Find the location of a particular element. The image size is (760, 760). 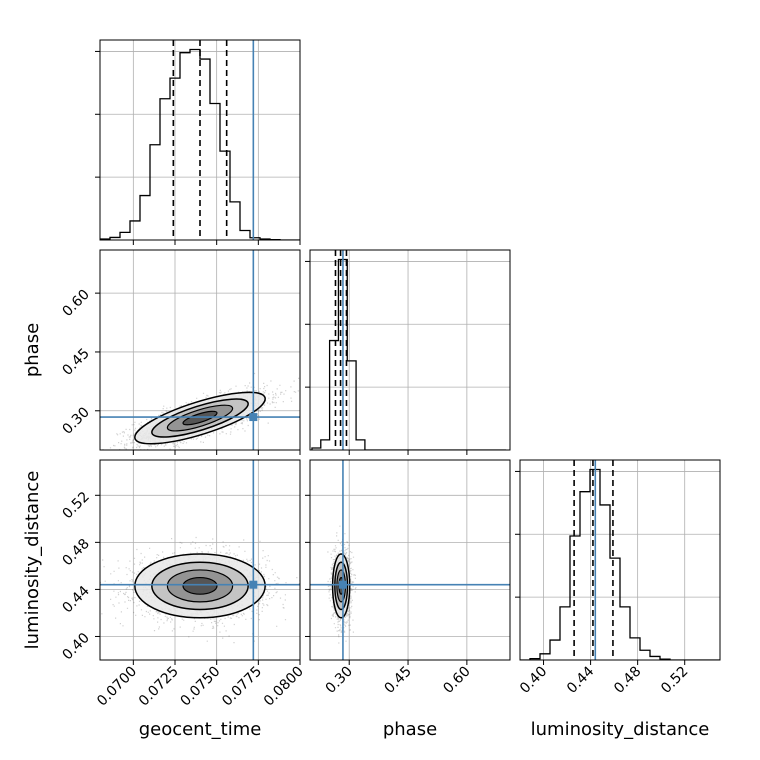

x-tick-label: 0.52 is located at coordinates (674, 680).